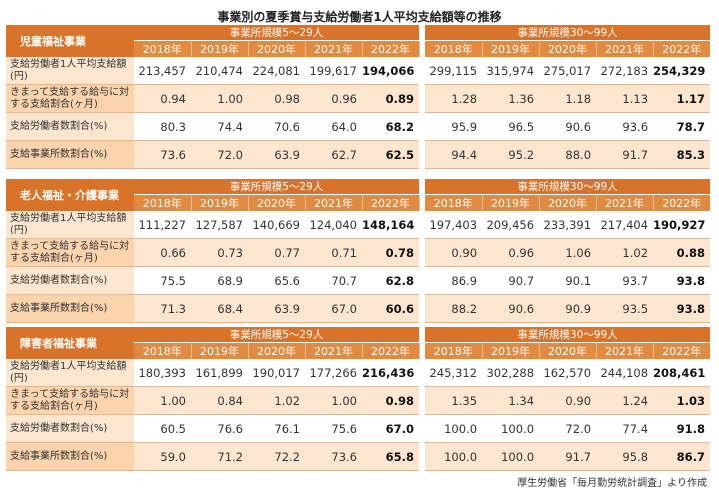 The image size is (719, 497). I want to click on table-cell: 162,570, so click(568, 373).